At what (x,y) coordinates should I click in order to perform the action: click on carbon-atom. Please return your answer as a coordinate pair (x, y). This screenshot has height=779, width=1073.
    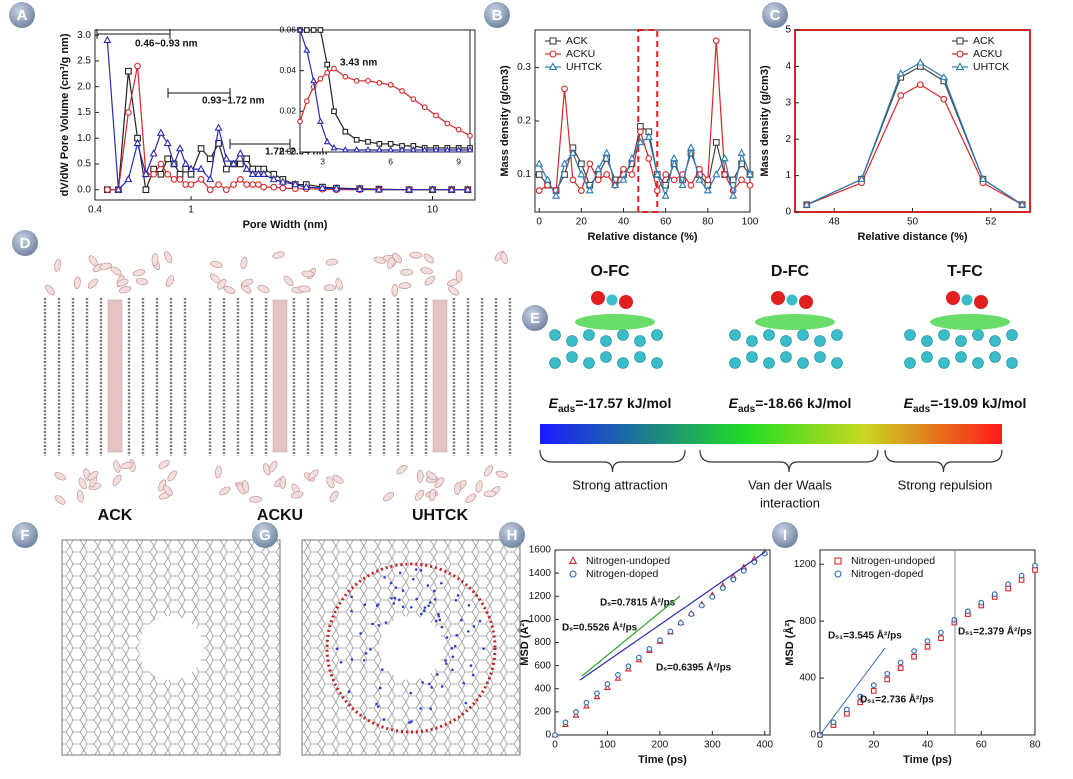
    Looking at the image, I should click on (967, 300).